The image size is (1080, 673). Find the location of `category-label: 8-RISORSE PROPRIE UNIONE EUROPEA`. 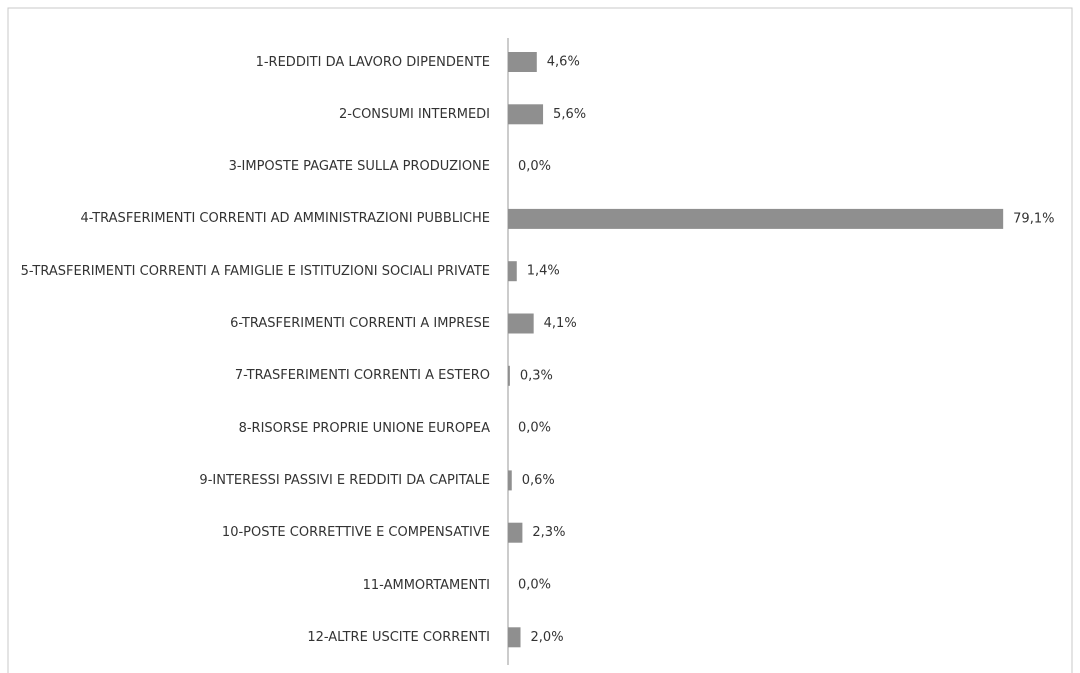

category-label: 8-RISORSE PROPRIE UNIONE EUROPEA is located at coordinates (250, 428).